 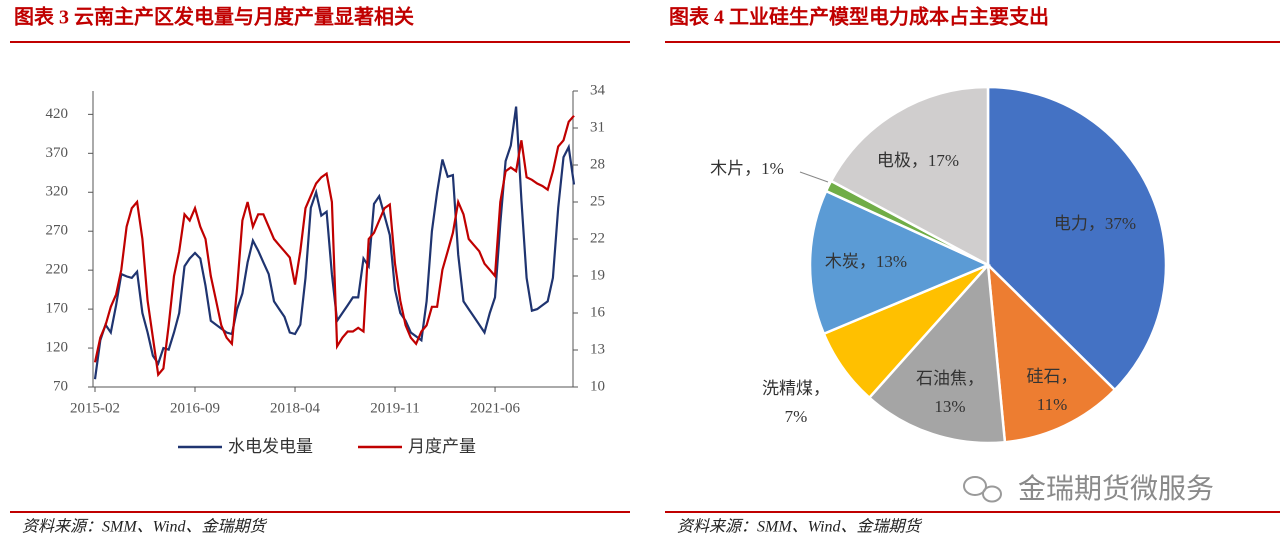 I want to click on slice-label: 木炭，13%, so click(x=866, y=261).